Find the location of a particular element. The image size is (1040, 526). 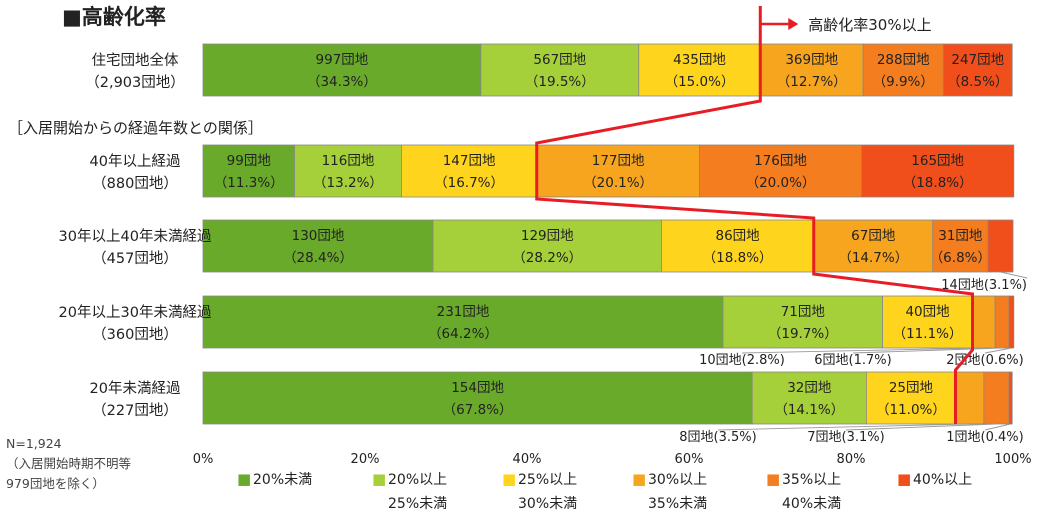

legend-label: 20%以上 is located at coordinates (417, 480).